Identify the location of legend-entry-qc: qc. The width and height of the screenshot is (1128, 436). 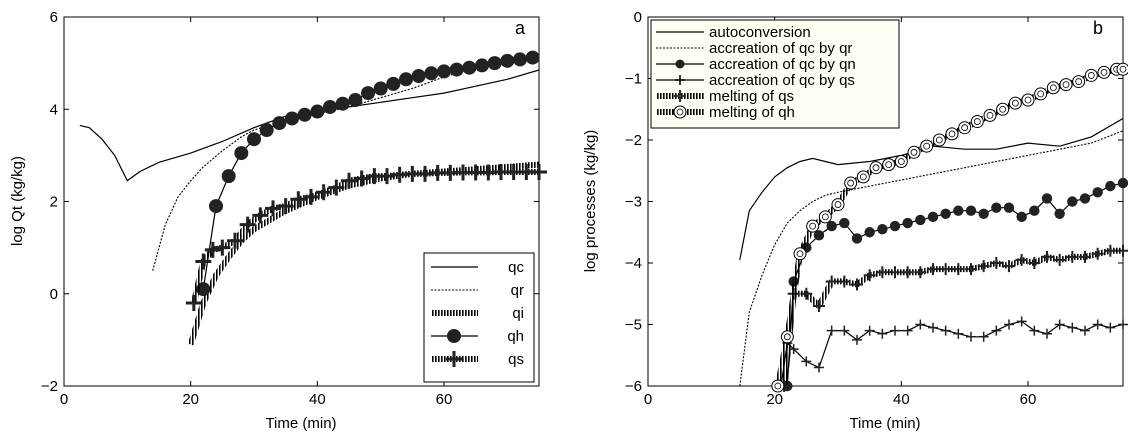
(477, 267).